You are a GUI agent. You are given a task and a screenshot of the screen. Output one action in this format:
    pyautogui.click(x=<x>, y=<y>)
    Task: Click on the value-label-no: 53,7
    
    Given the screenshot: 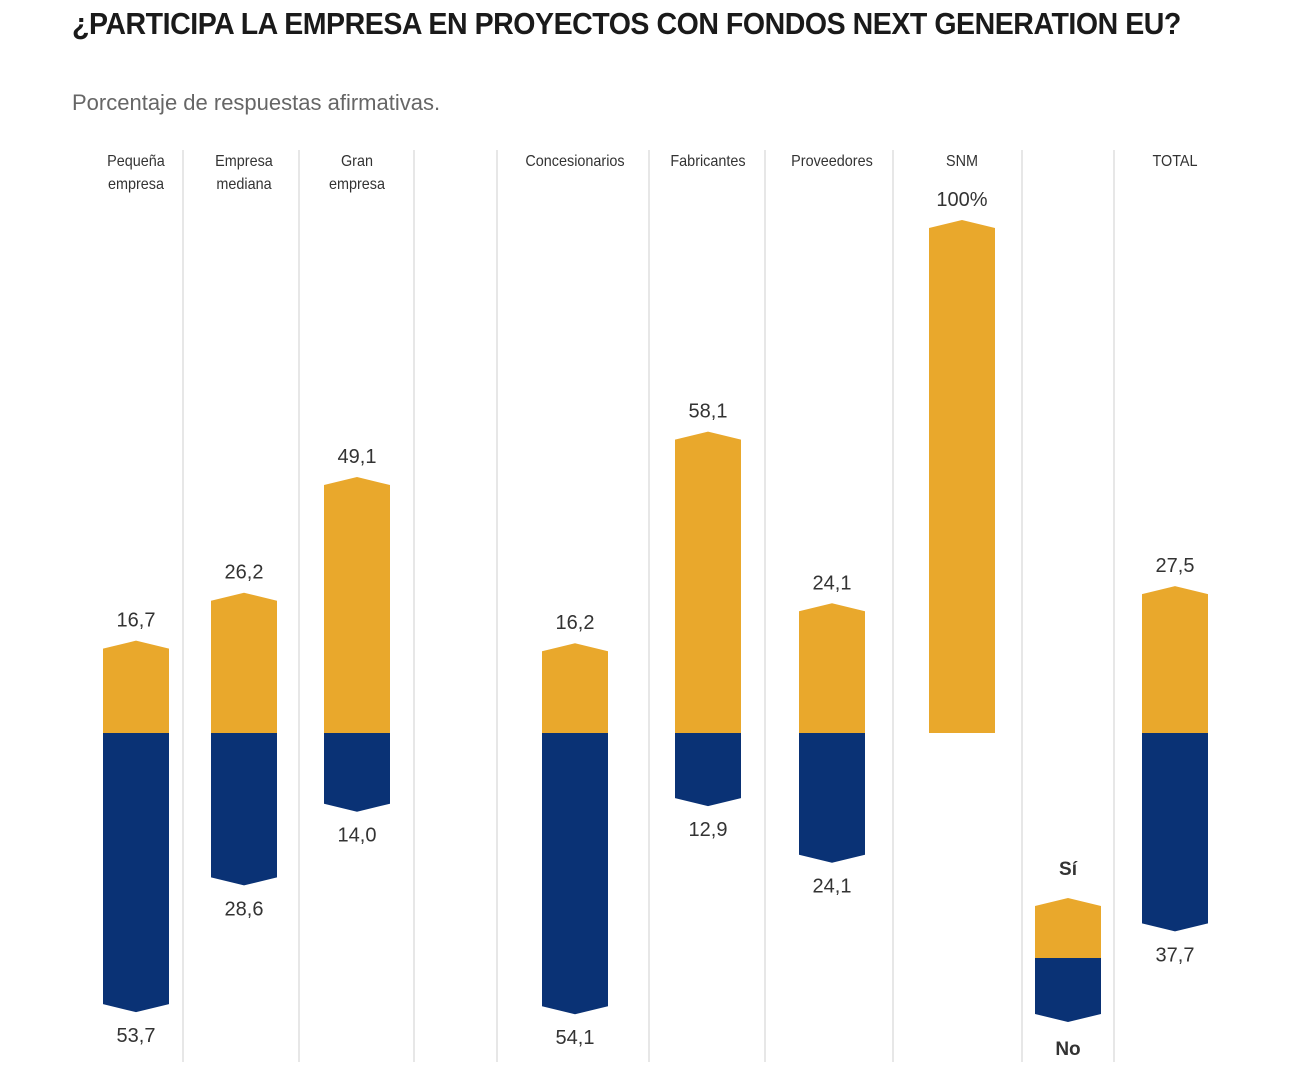 What is the action you would take?
    pyautogui.click(x=136, y=1036)
    